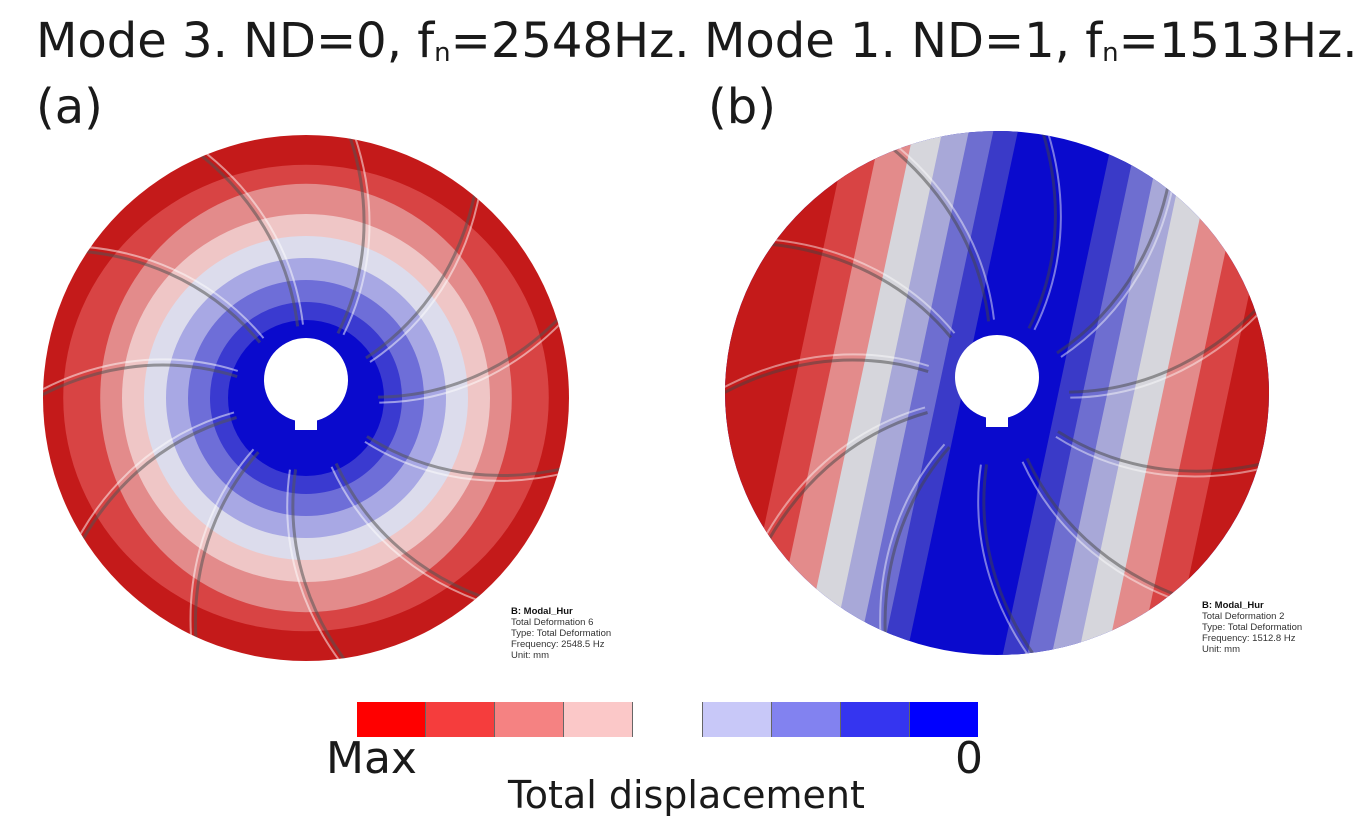 This screenshot has width=1359, height=834. Describe the element at coordinates (742, 107) in the screenshot. I see `panel-b-label: (b)` at that location.